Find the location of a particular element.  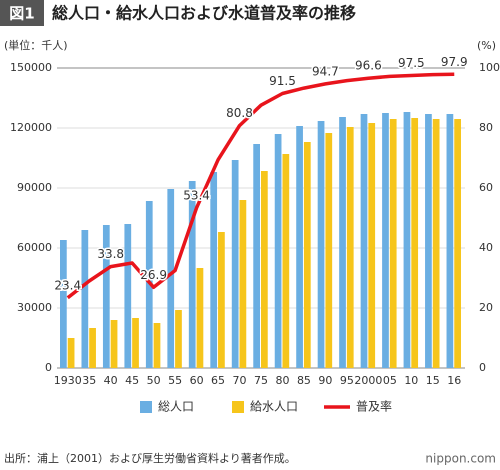

data-label: 96.6 is located at coordinates (368, 66).